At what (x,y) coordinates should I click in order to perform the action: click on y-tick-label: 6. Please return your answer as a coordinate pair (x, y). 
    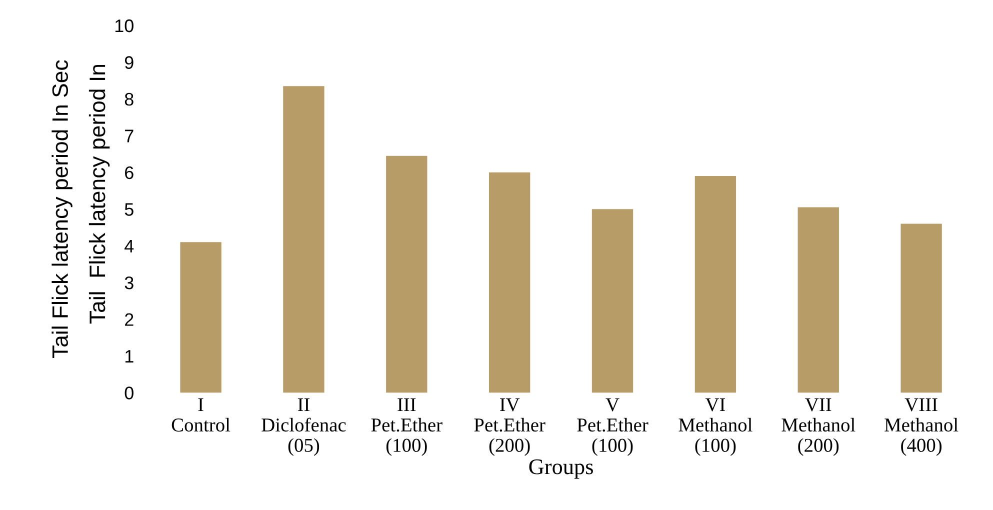
    Looking at the image, I should click on (129, 173).